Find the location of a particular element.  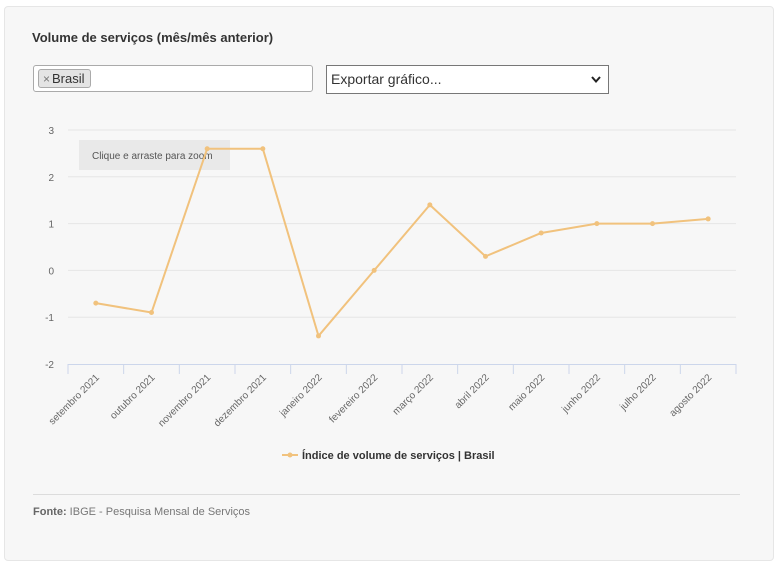

legend-line-marker-icon is located at coordinates (290, 455).